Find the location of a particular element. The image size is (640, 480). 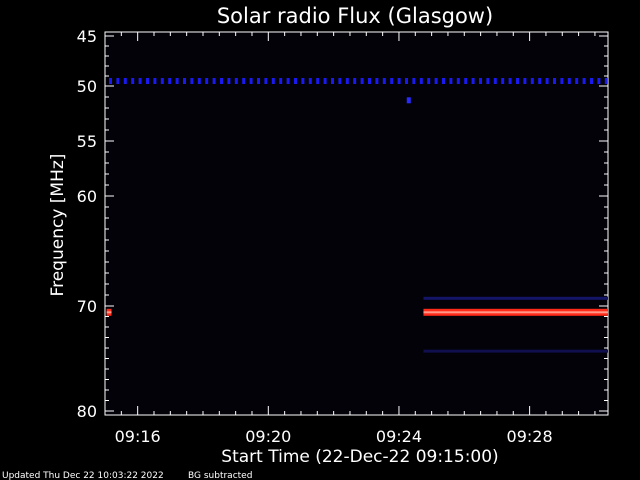

y-axis-label: Frequency [MHz] is located at coordinates (58, 225).